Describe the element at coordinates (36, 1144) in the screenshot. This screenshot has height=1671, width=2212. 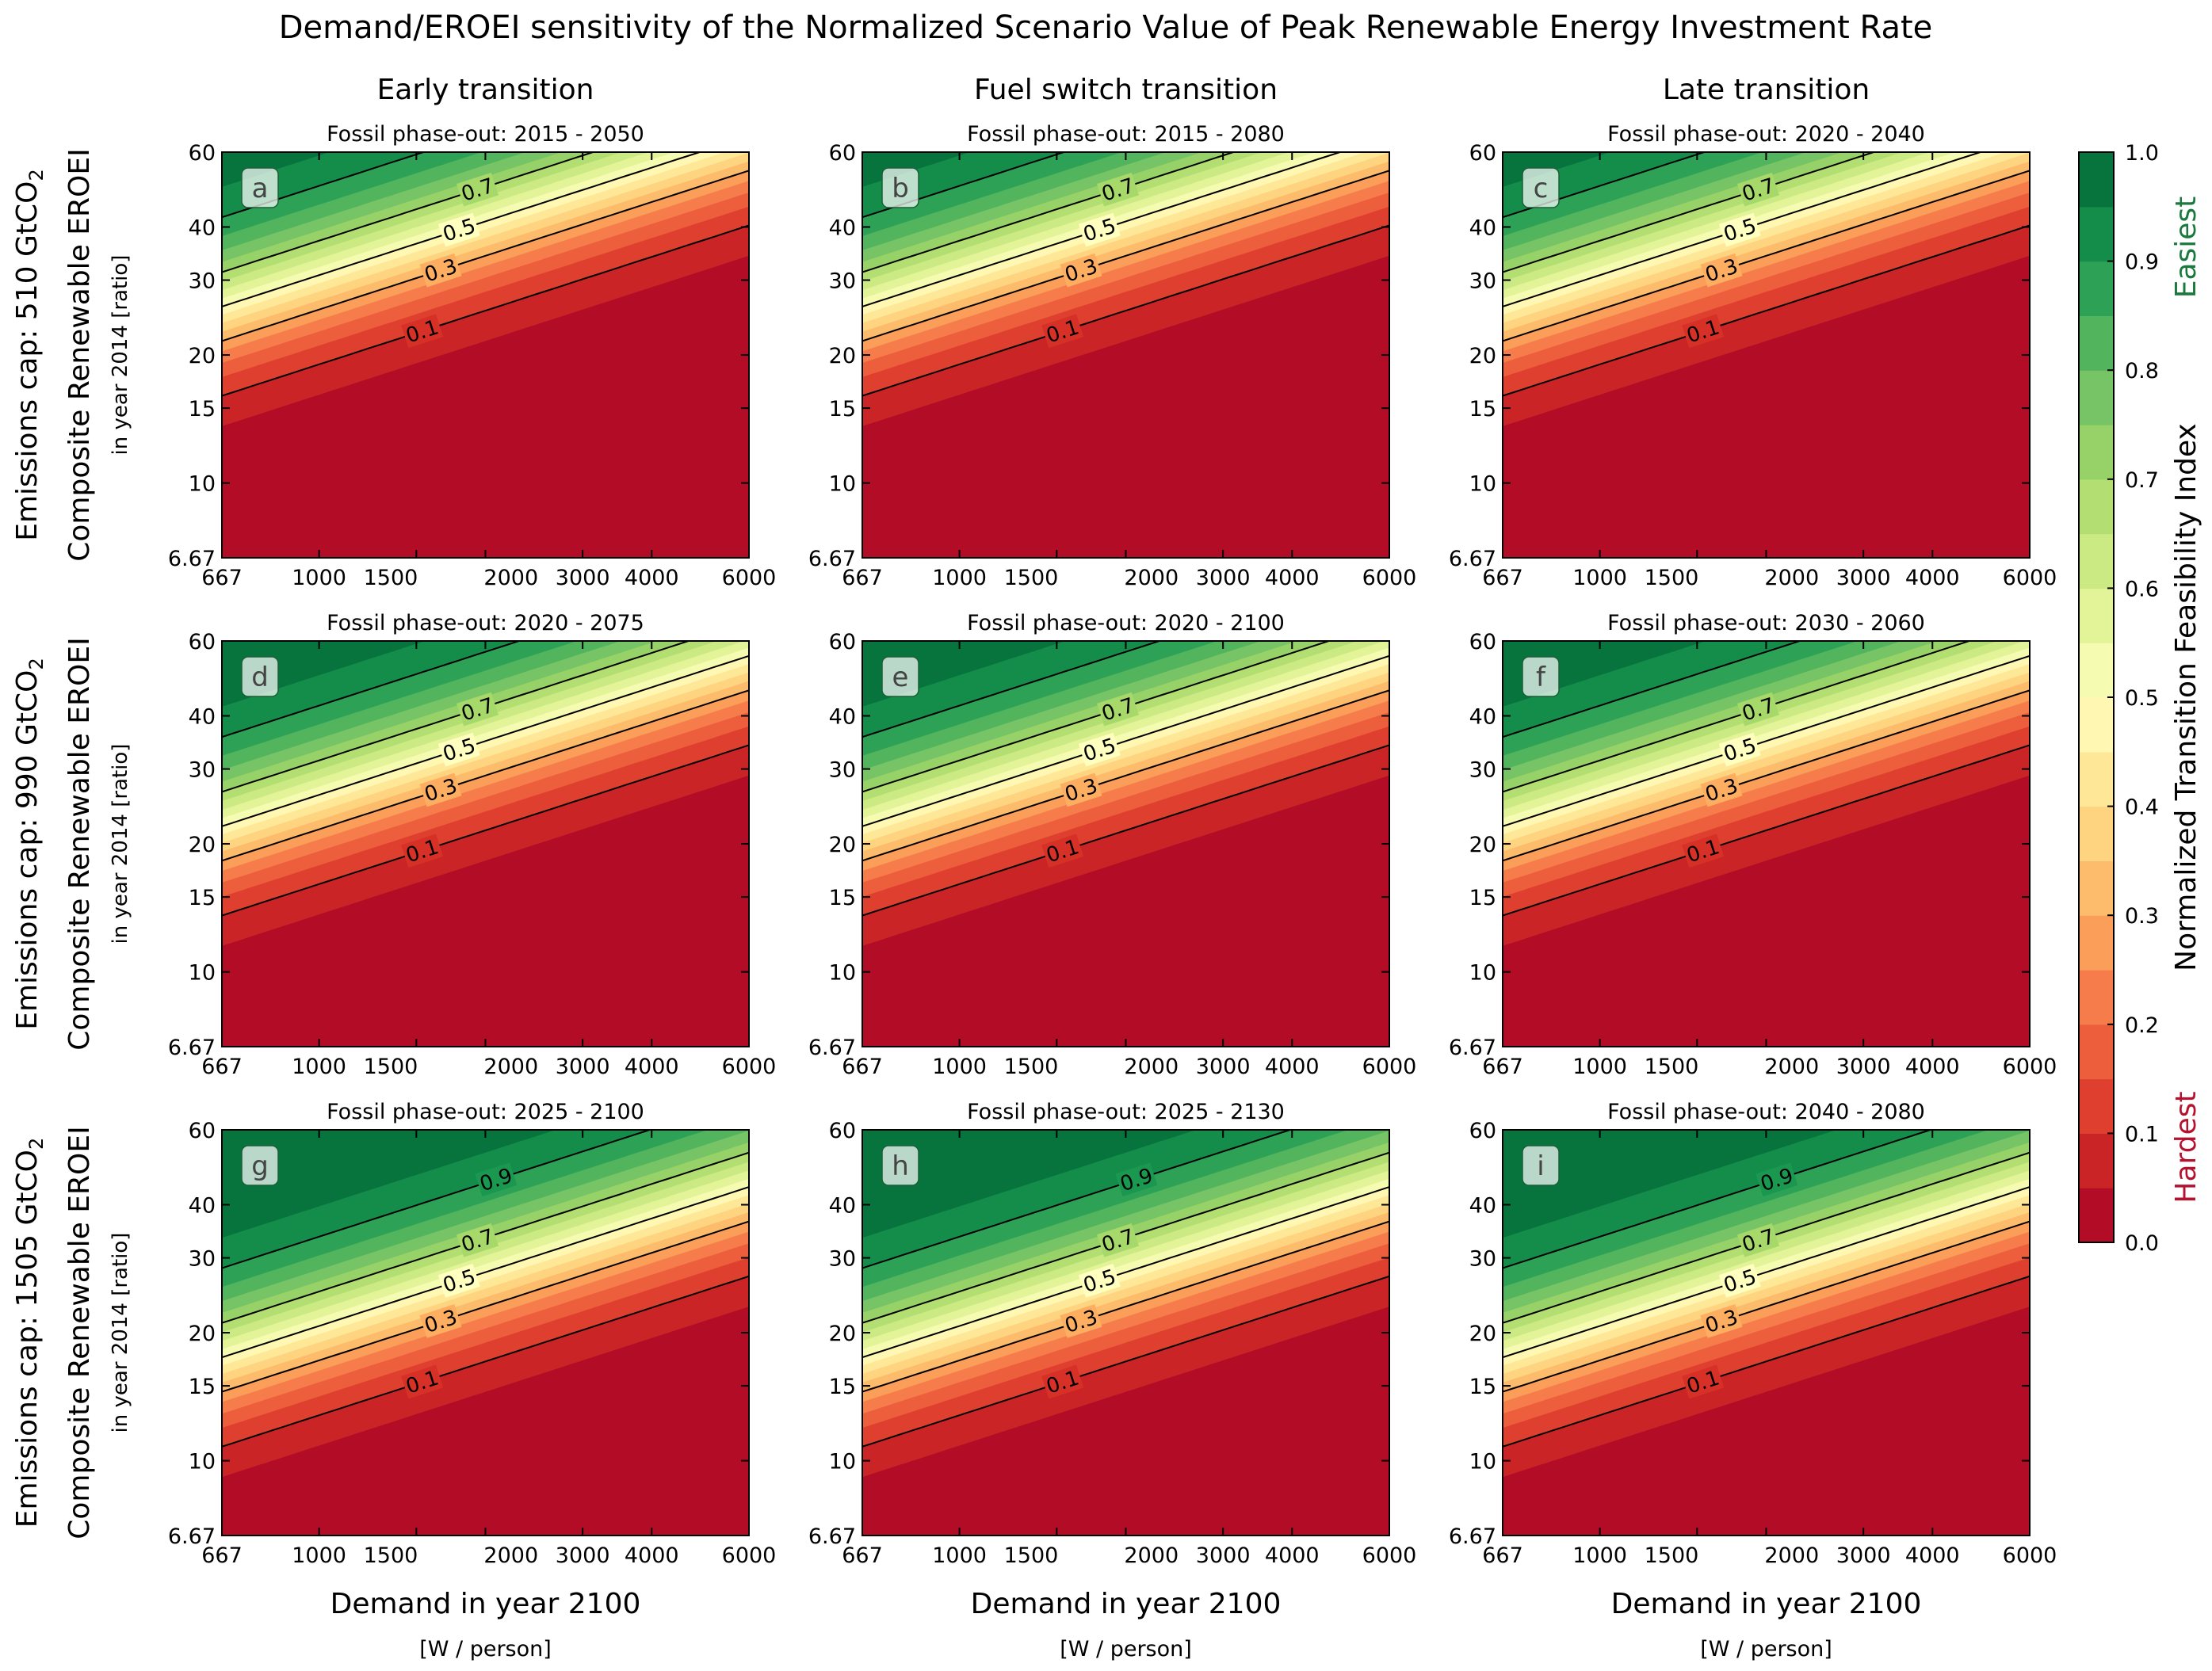
I see `co2-subscript: 2` at that location.